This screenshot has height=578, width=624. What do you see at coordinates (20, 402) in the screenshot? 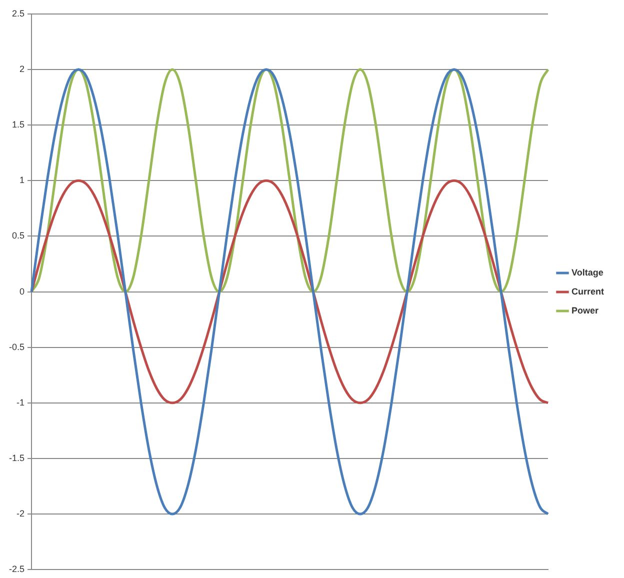
I see `y-tick-label: -1` at bounding box center [20, 402].